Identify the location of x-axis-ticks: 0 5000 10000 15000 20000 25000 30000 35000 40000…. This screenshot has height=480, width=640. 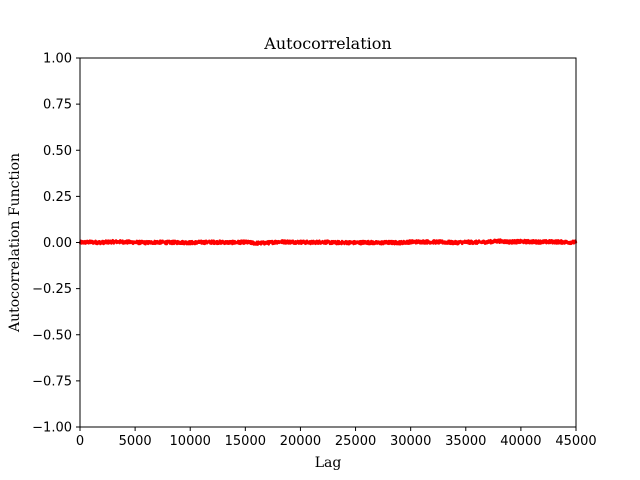
(336, 438).